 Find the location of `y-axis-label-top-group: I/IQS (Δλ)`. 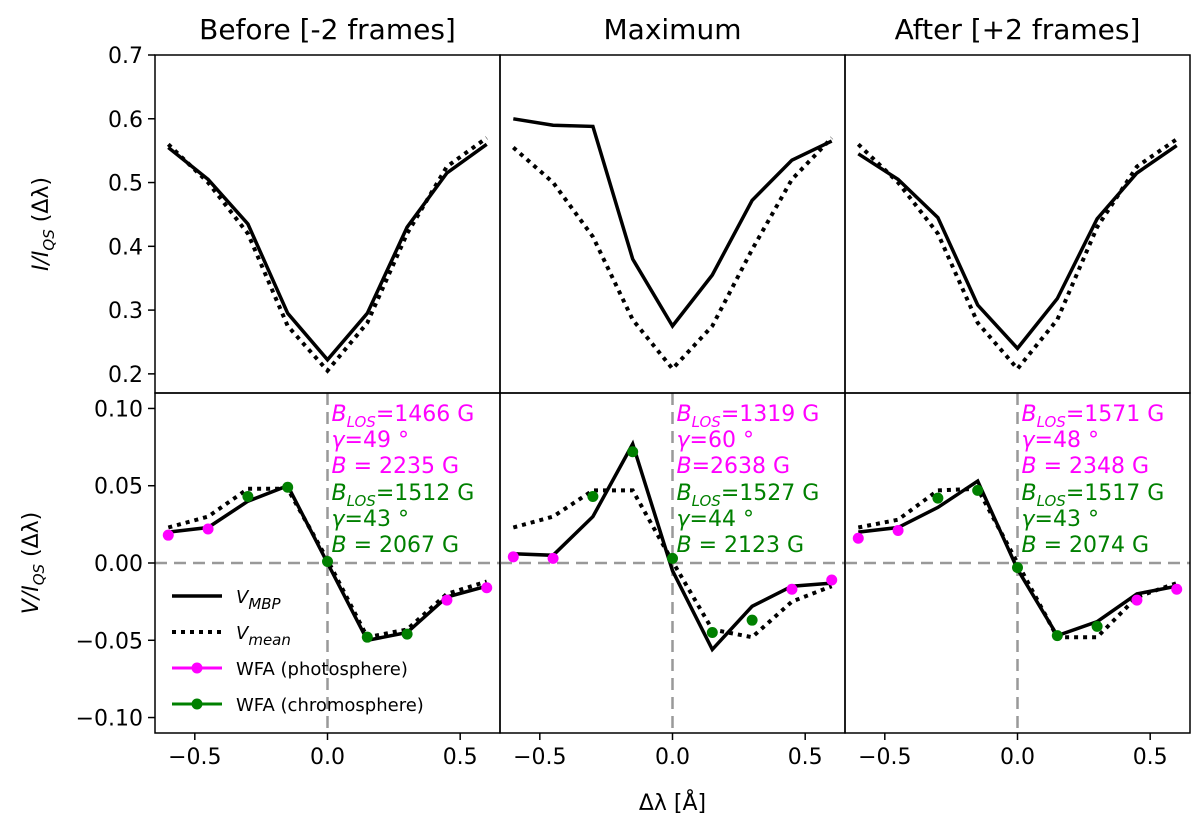

y-axis-label-top-group: I/IQS (Δλ) is located at coordinates (43, 224).